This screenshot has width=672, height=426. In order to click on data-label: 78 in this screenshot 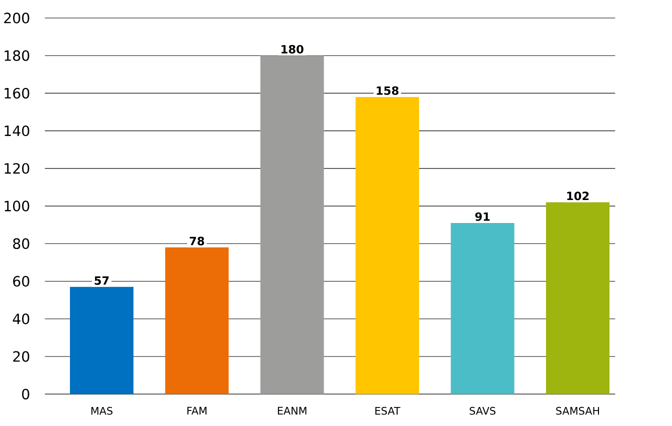, I will do `click(197, 241)`.